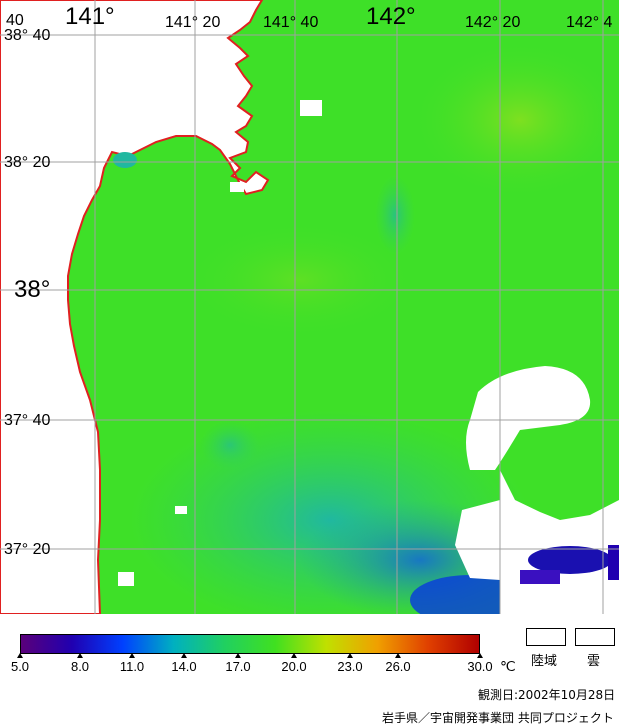 The height and width of the screenshot is (726, 619). Describe the element at coordinates (595, 637) in the screenshot. I see `cloud-legend-swatch` at that location.